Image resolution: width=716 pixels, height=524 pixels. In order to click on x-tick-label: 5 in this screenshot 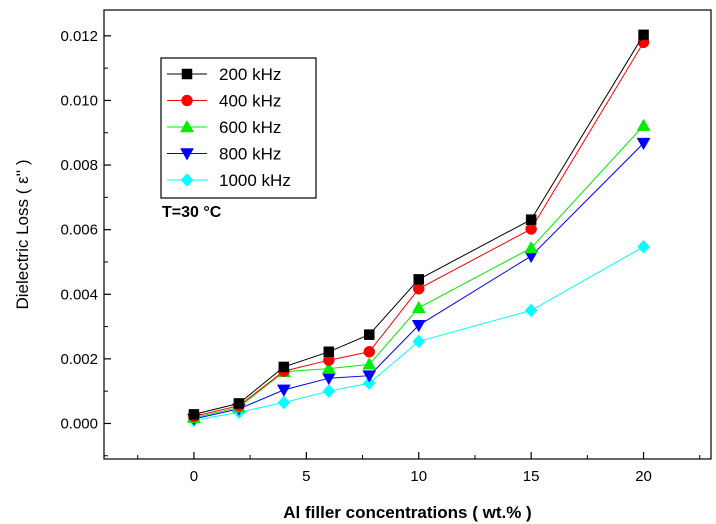, I will do `click(306, 476)`.